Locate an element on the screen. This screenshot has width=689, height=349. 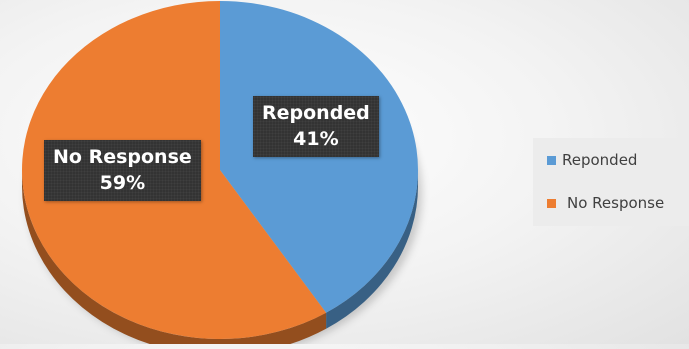
data-label-reponded: Reponded 41% is located at coordinates (316, 127).